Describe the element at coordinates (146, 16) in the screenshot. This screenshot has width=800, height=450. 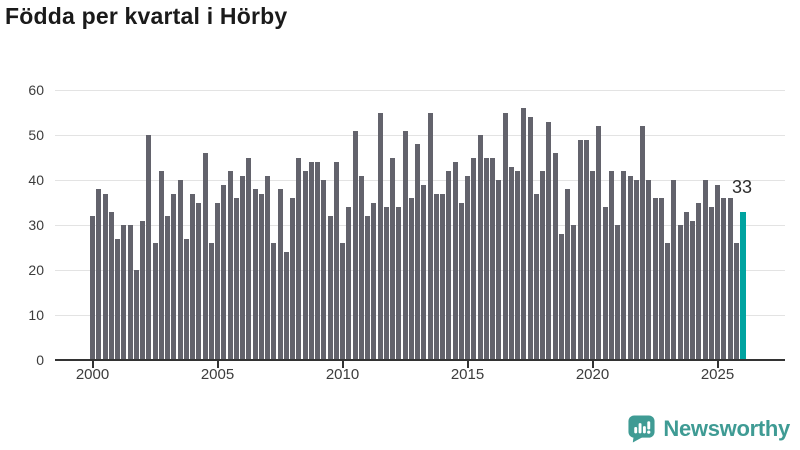
I see `chart-title: Födda per kvartal i Hörby` at that location.